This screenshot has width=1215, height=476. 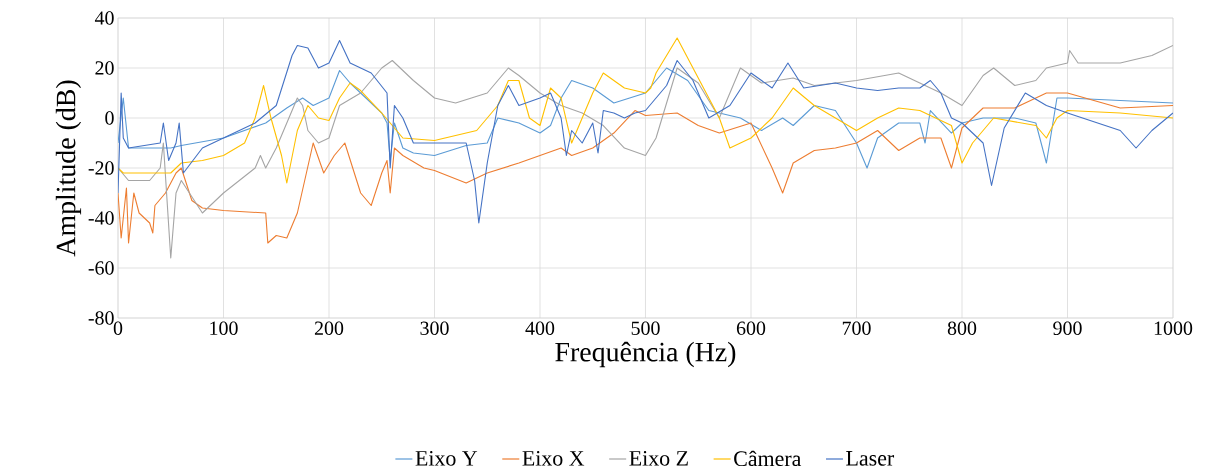 I want to click on y-tick-label: -60, so click(x=101, y=268).